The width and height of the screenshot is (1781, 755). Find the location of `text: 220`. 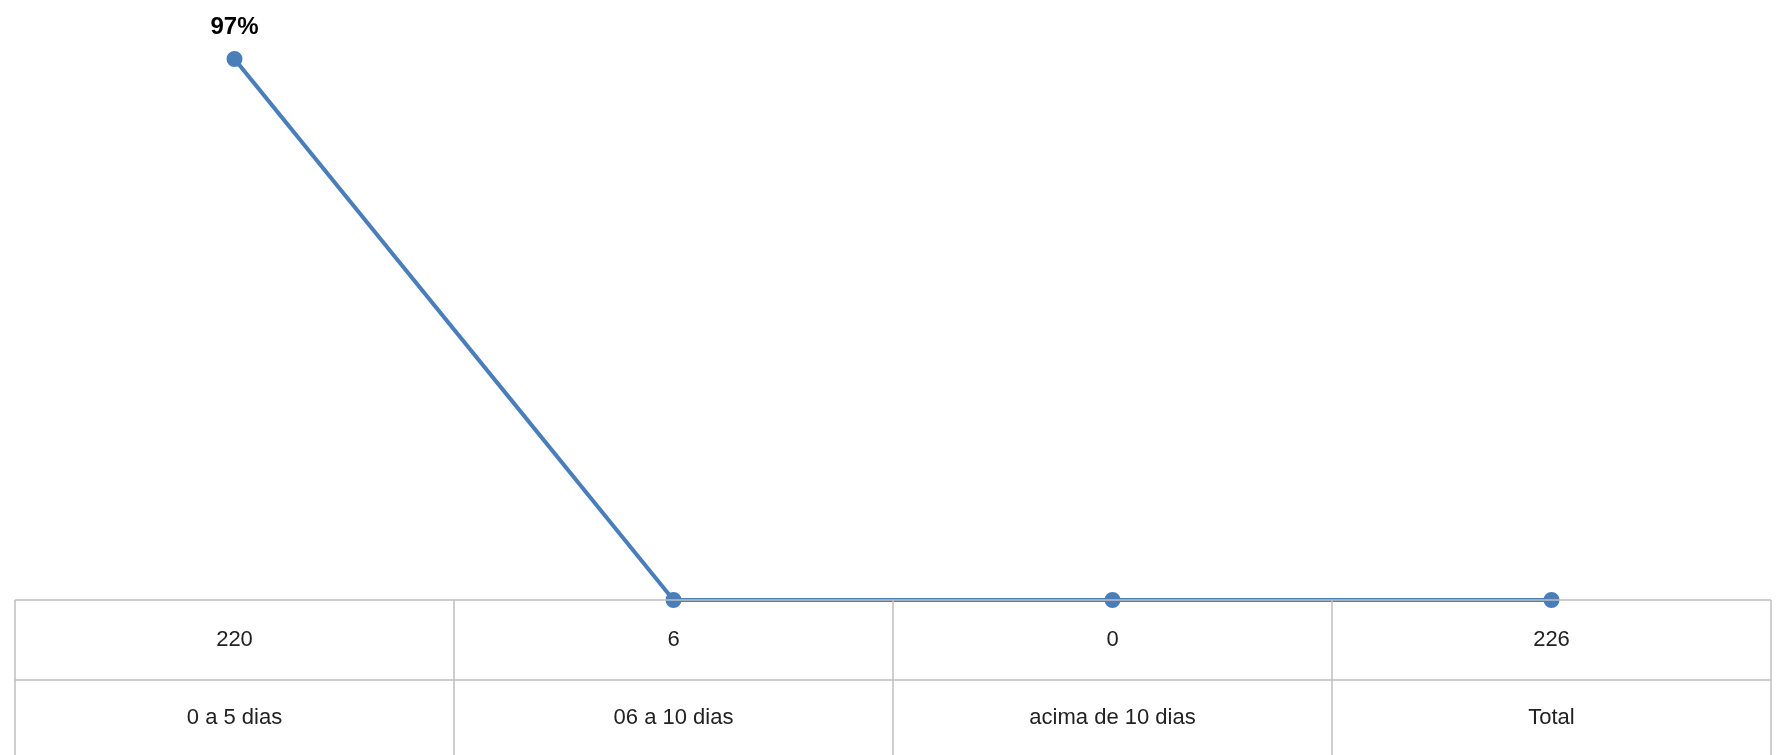

text: 220 is located at coordinates (234, 639).